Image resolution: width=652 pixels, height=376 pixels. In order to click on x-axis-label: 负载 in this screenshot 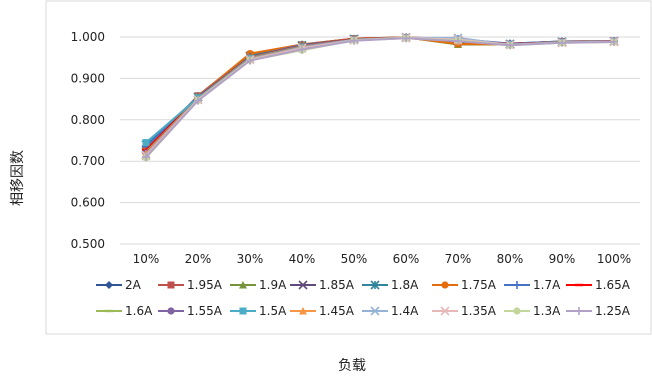, I will do `click(352, 366)`.